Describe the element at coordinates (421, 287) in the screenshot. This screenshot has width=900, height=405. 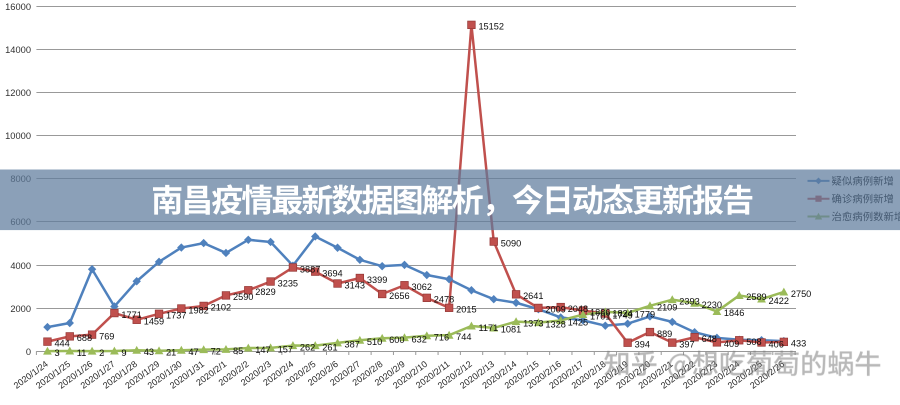
I see `svg-text: 3062` at that location.